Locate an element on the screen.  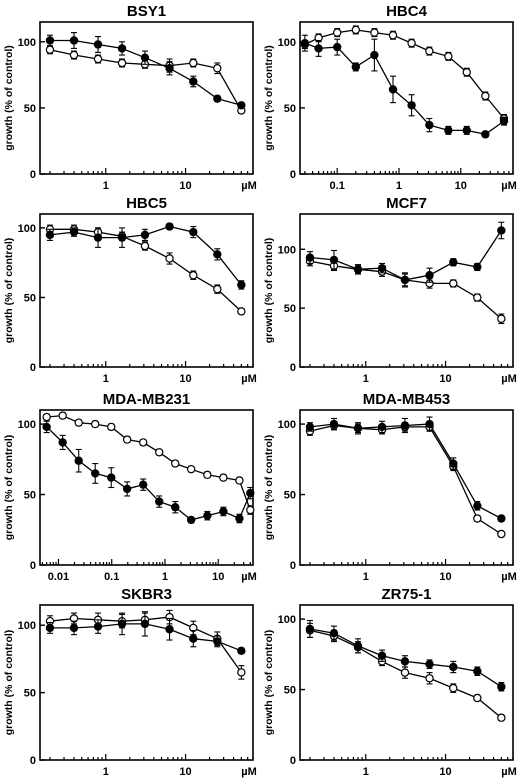
panel-title: MCF7 is located at coordinates (406, 203).